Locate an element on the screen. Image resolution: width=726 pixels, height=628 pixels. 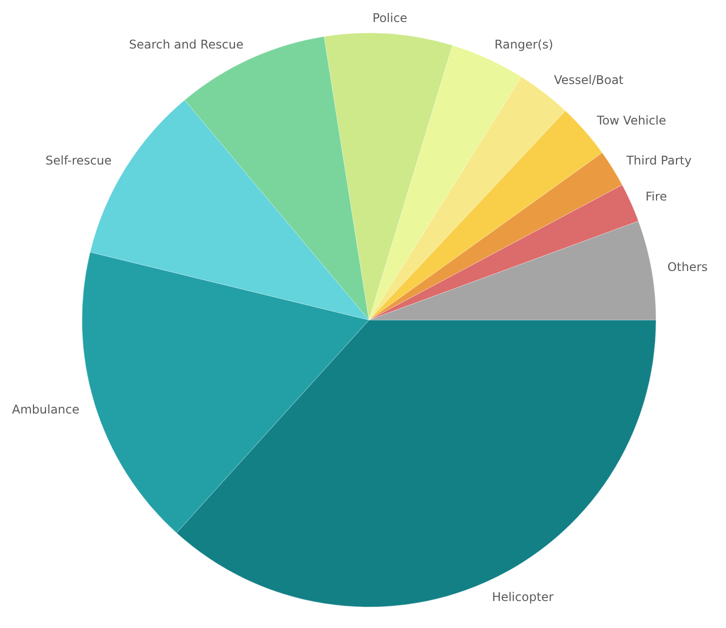
slice-label: Helicopter is located at coordinates (523, 597).